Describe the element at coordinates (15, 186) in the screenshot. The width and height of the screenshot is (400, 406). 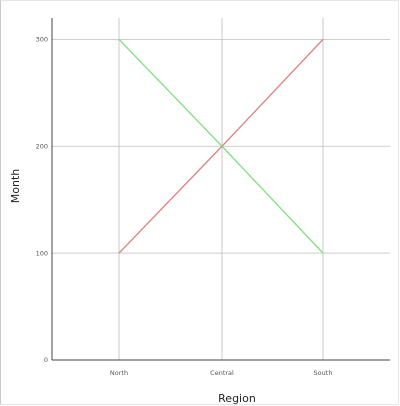
I see `y-axis-label: Month` at that location.